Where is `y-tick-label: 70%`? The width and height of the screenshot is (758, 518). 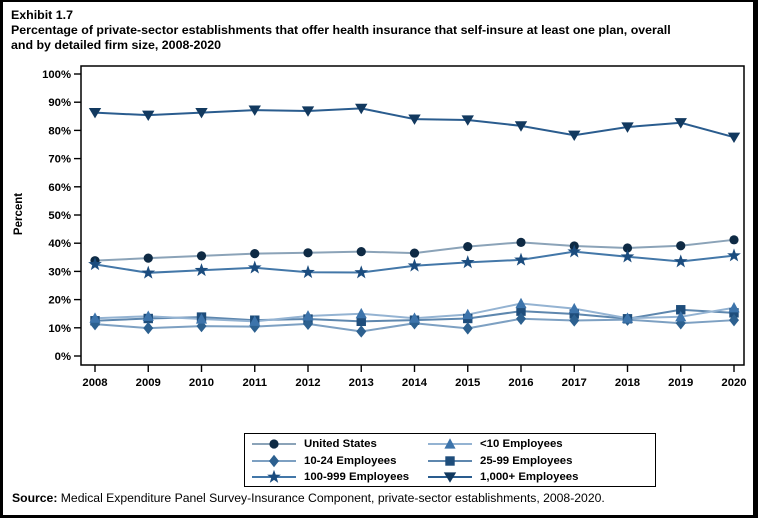
y-tick-label: 70% is located at coordinates (59, 160).